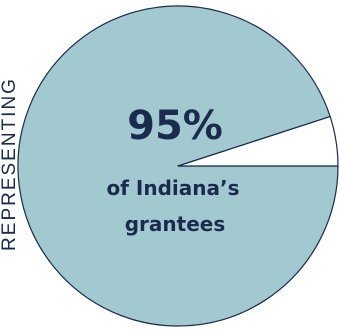  What do you see at coordinates (175, 126) in the screenshot?
I see `percentage-label: 95%` at bounding box center [175, 126].